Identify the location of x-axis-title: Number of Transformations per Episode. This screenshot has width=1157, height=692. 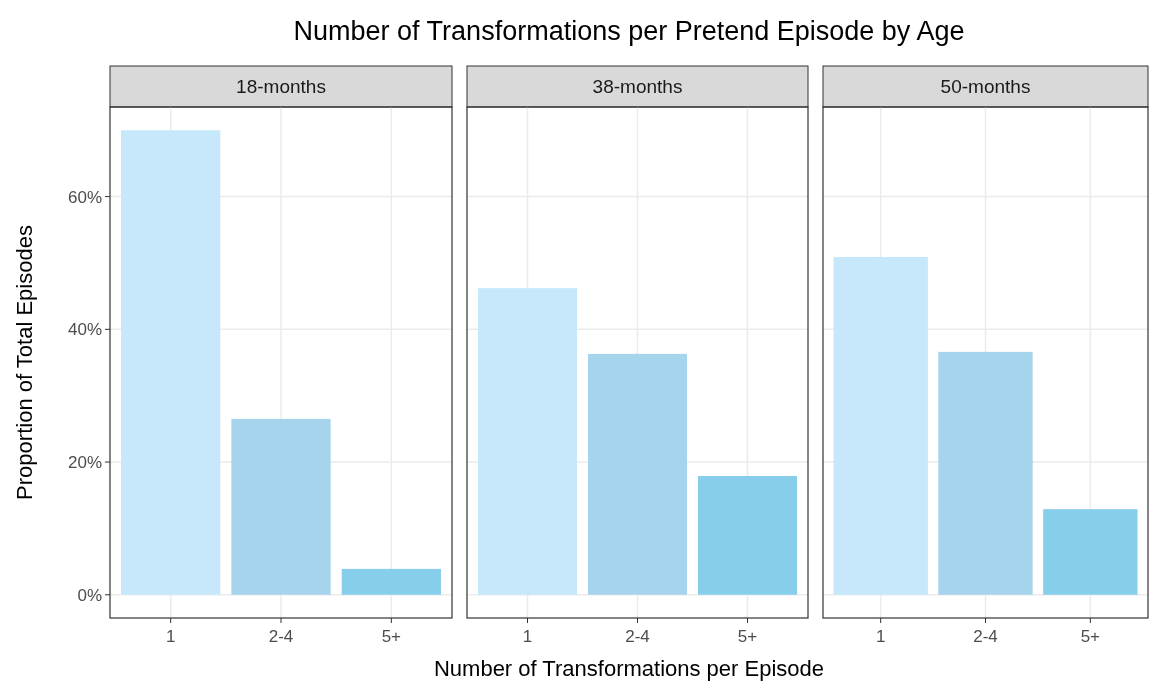
(629, 668).